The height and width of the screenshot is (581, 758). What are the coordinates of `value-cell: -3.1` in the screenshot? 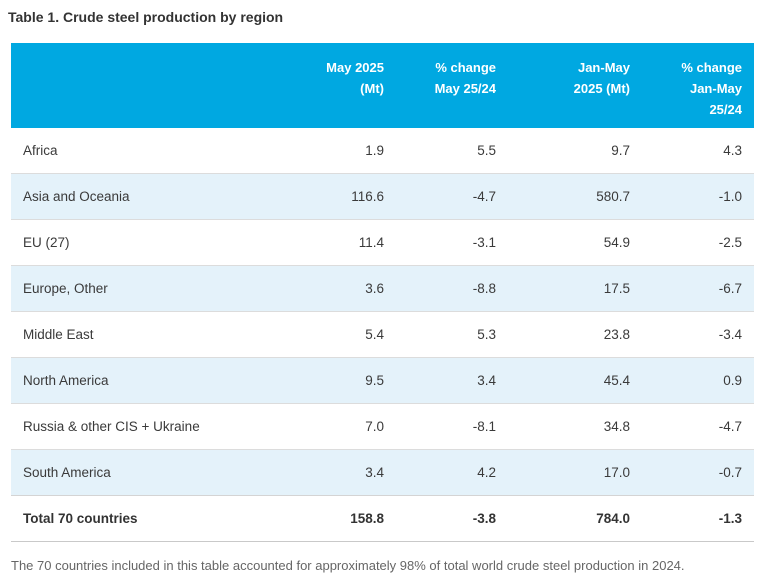 It's located at (452, 242).